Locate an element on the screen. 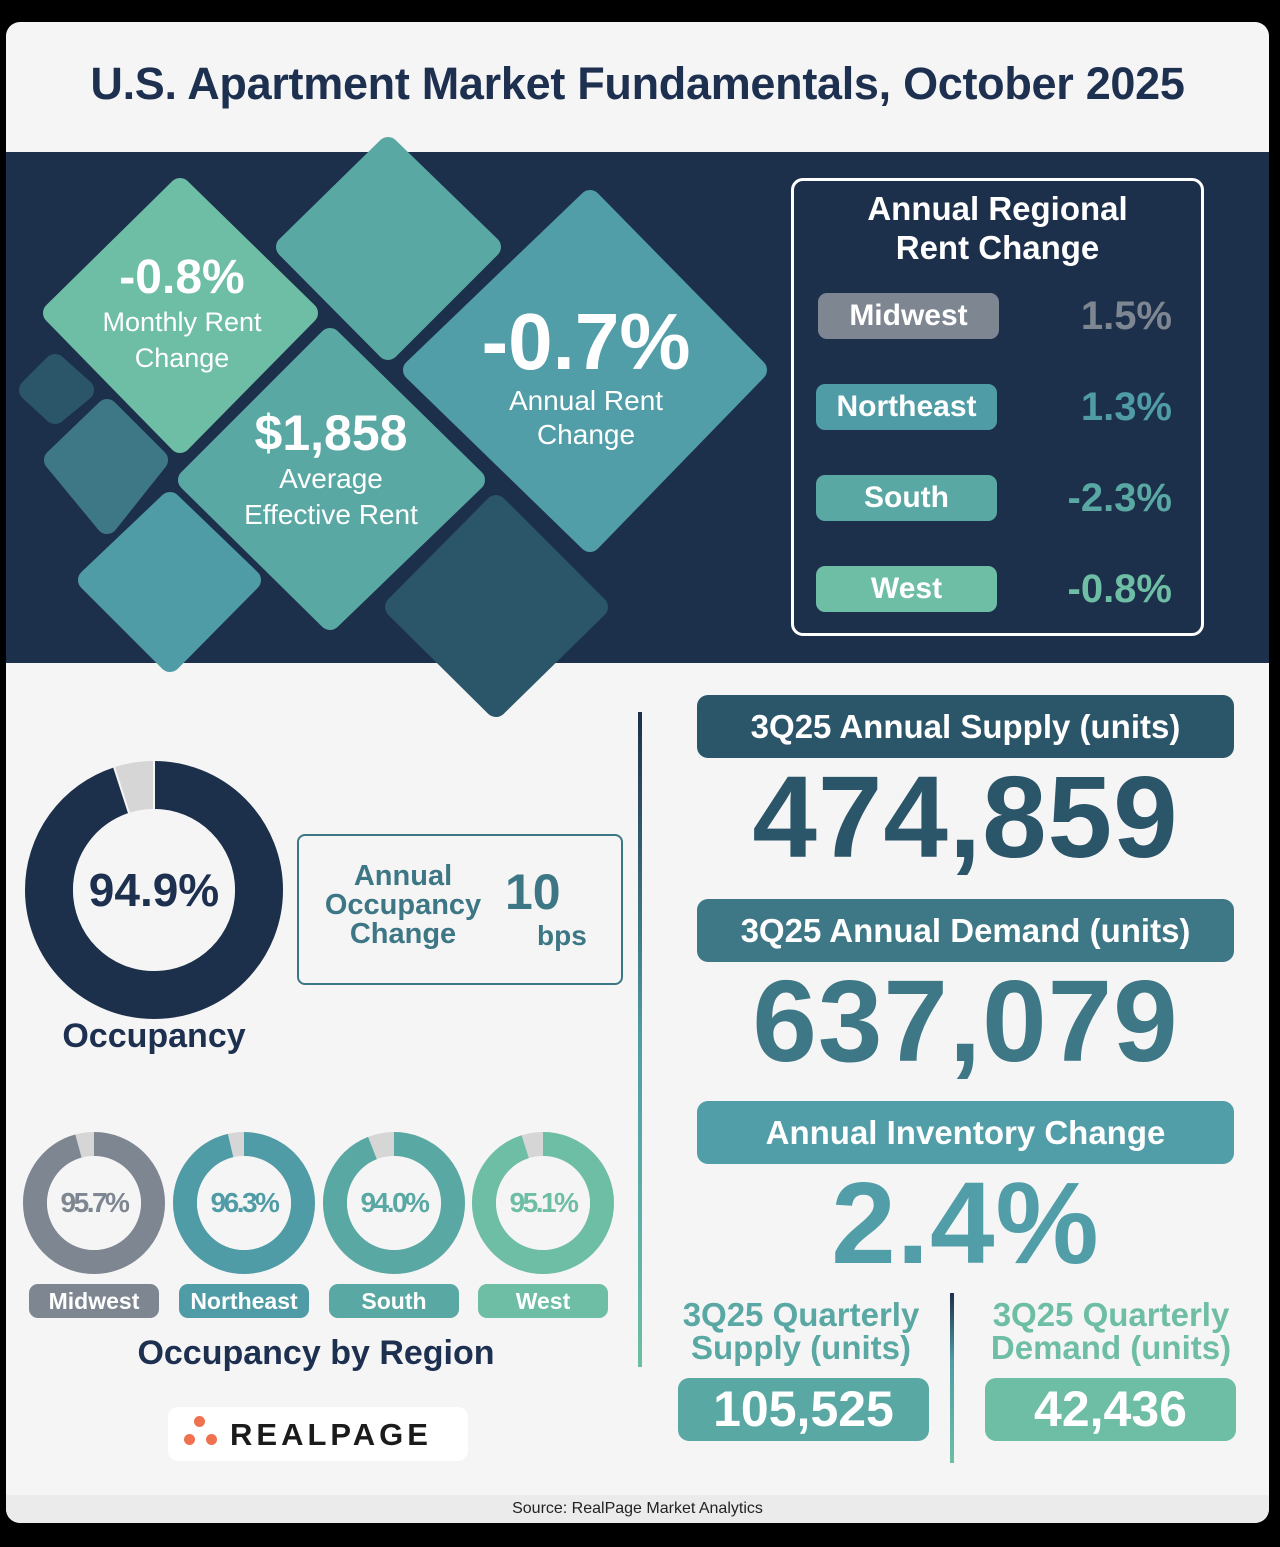 The width and height of the screenshot is (1280, 1547). occ-change-label-2: Occupancy is located at coordinates (403, 905).